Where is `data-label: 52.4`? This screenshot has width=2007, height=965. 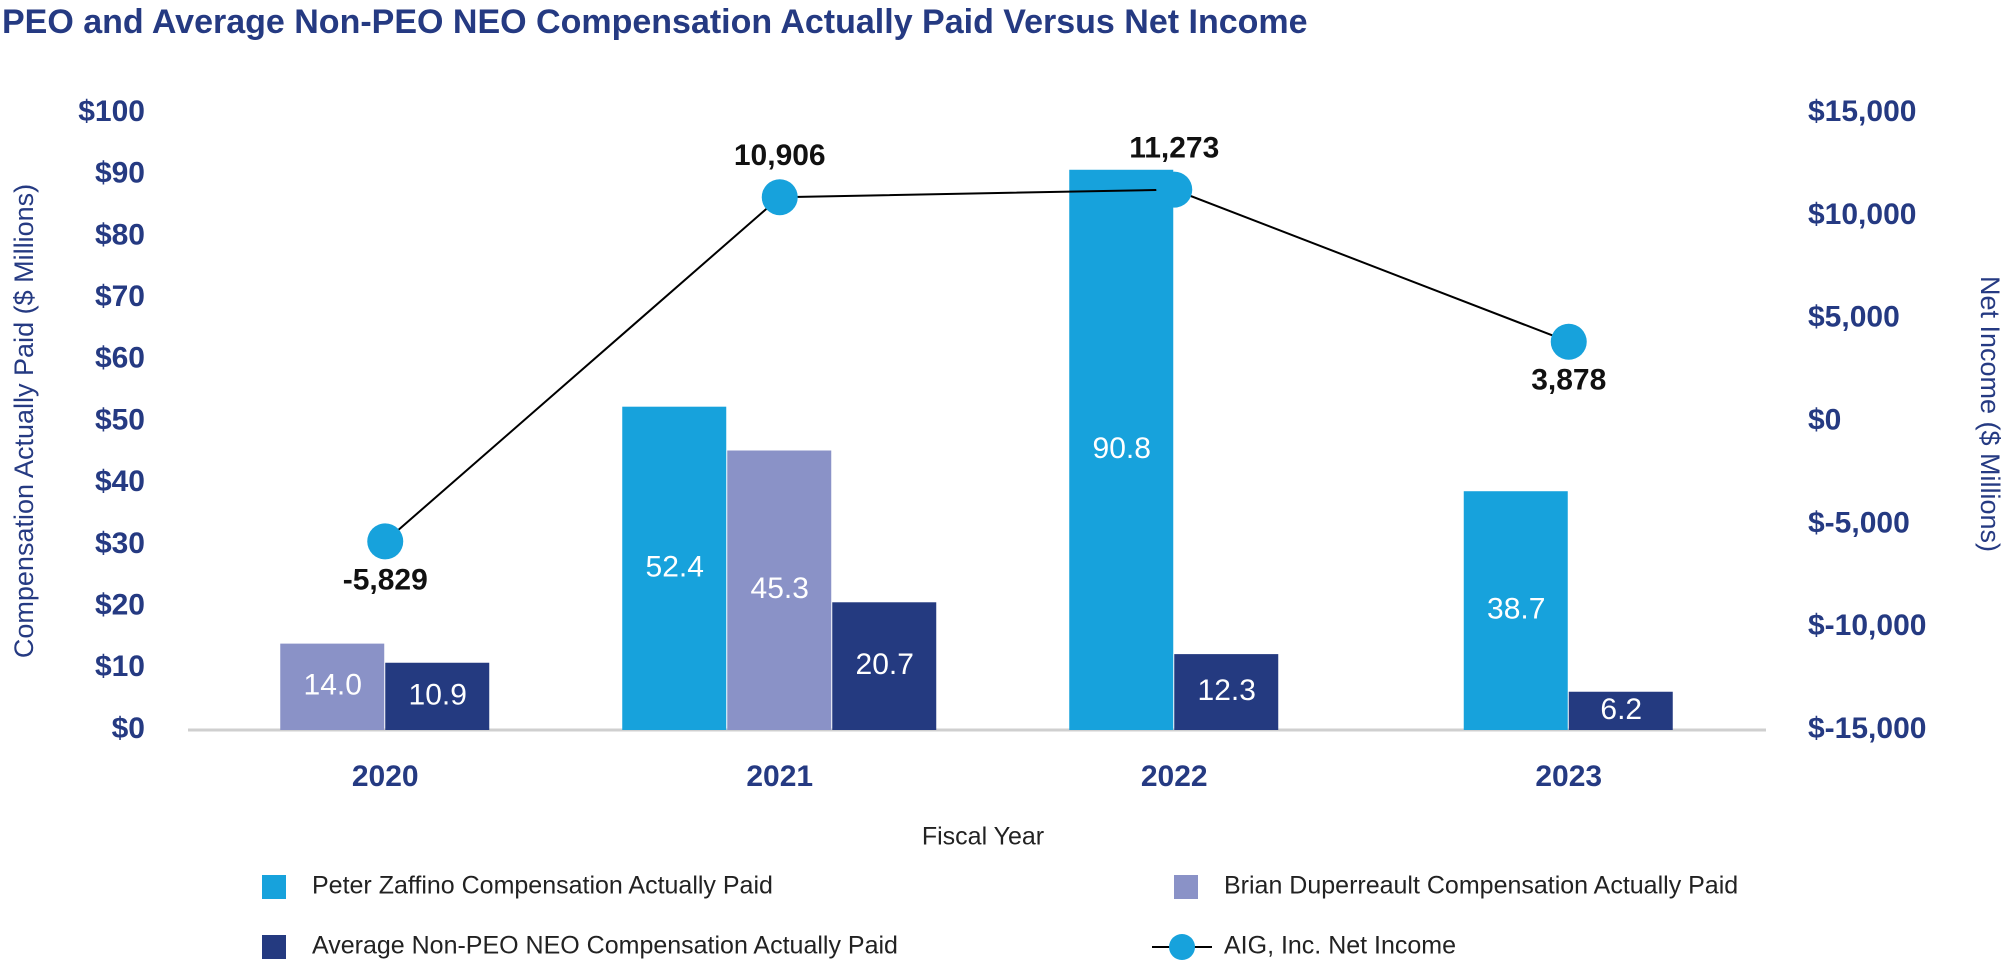 data-label: 52.4 is located at coordinates (675, 566).